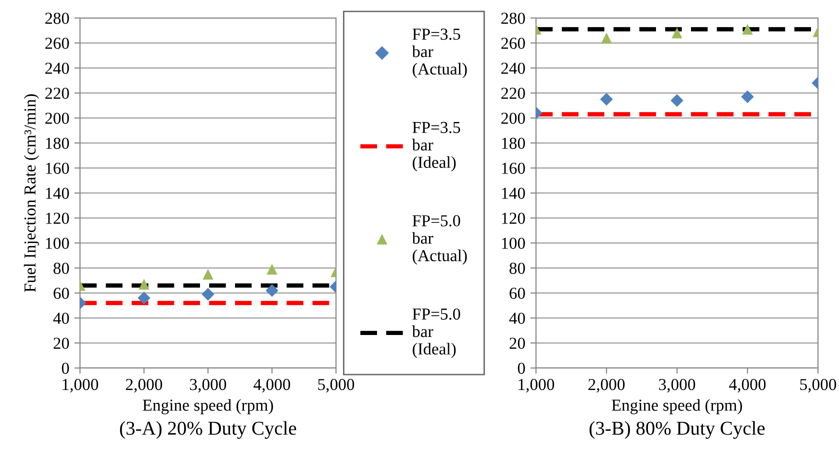 The image size is (839, 471). I want to click on legend-label: FP=3.5 bar (Ideal), so click(436, 147).